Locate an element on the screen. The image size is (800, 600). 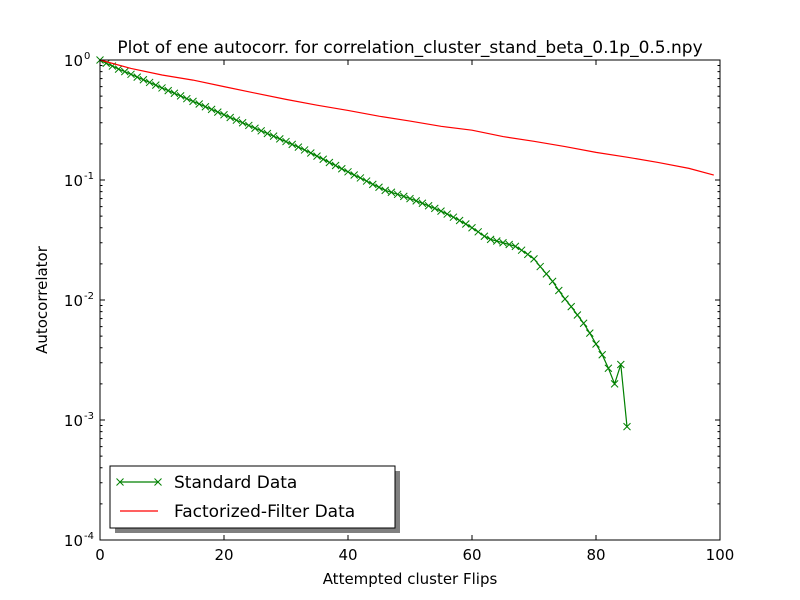
x-tick-label: 40 is located at coordinates (347, 555).